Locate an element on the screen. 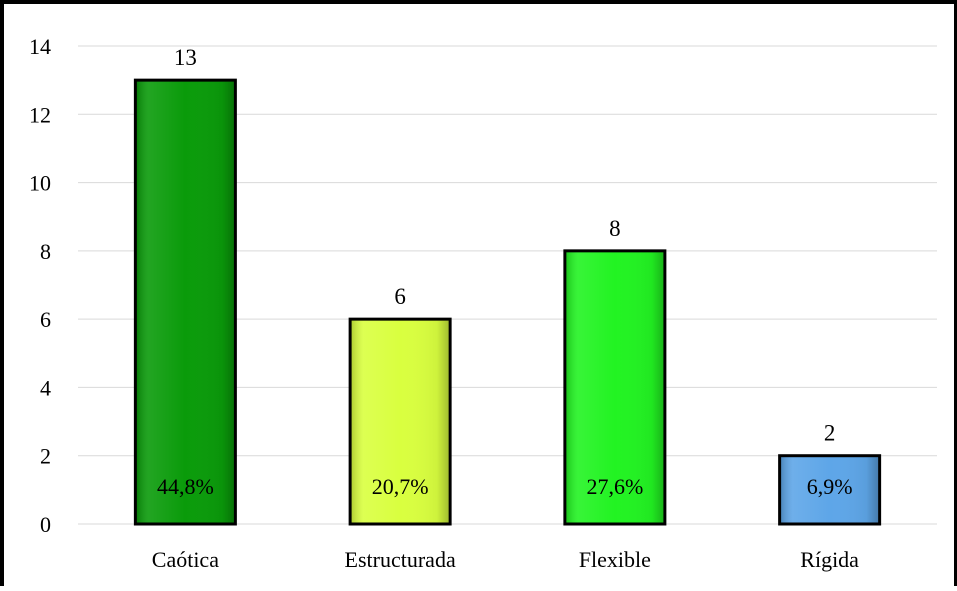  bar-group: 2 6,9% is located at coordinates (830, 473).